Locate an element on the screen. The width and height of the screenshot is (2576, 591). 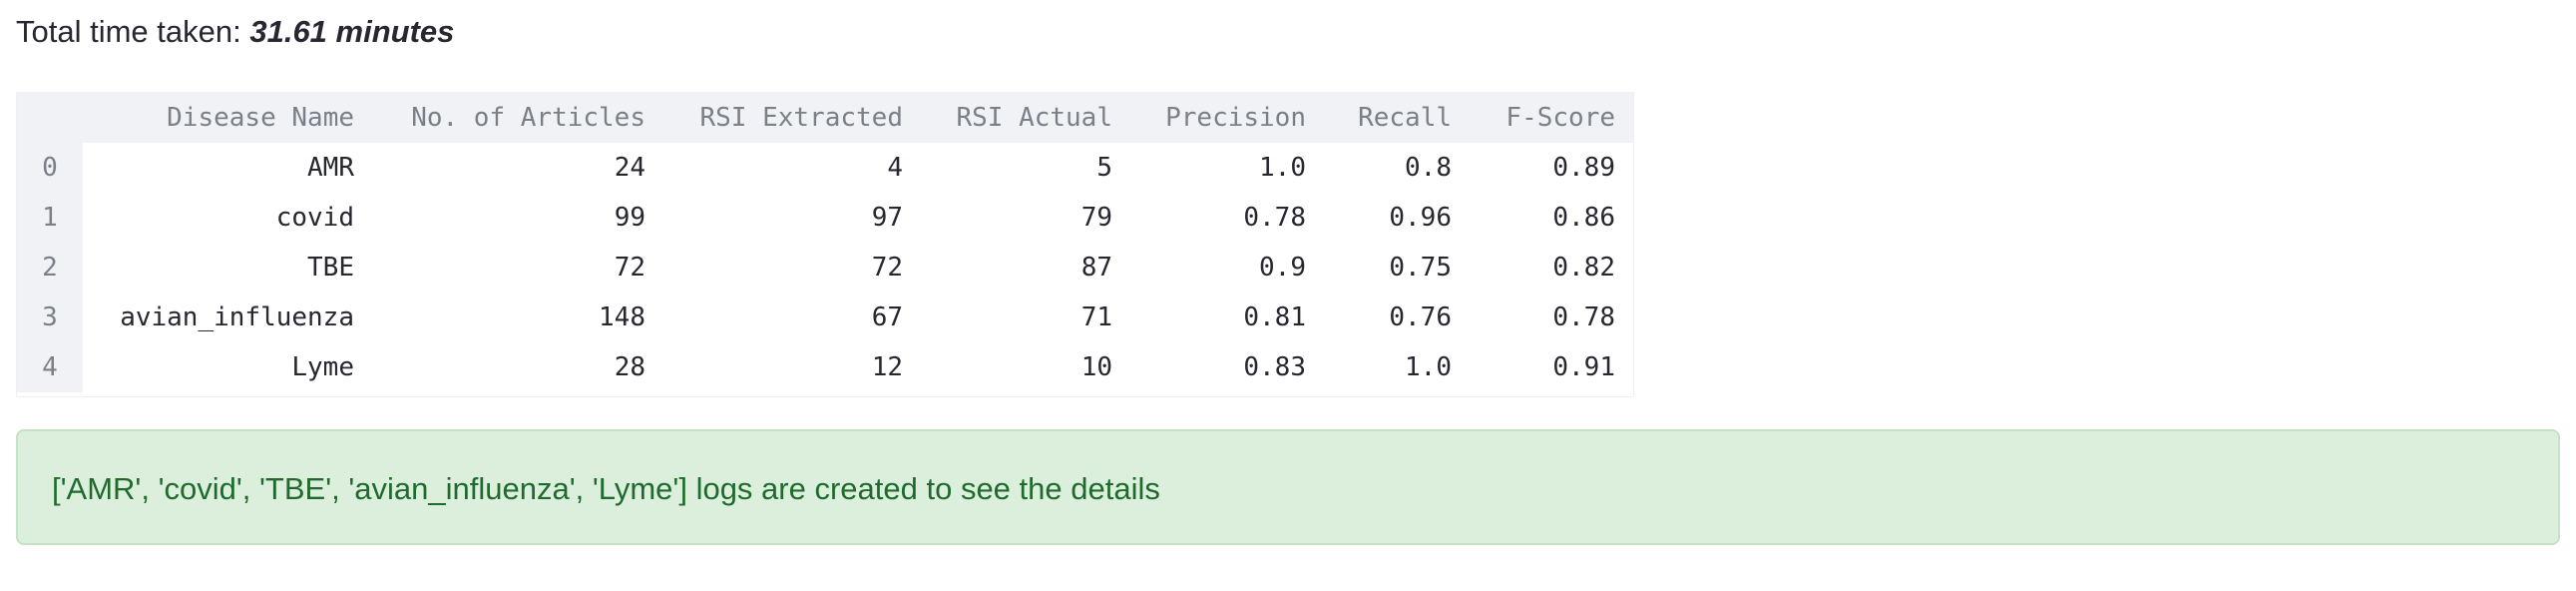
column-header: RSI Extracted is located at coordinates (792, 118).